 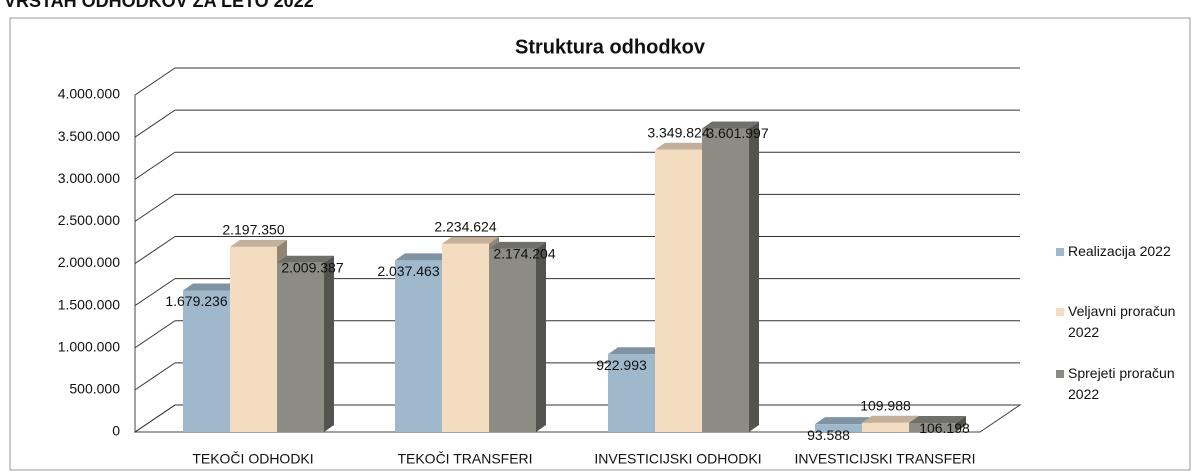 I want to click on y-tick-label: 2.500.000, so click(x=89, y=220).